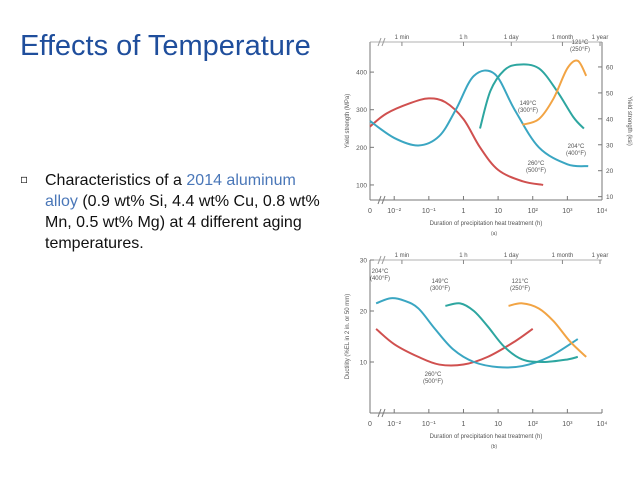 The height and width of the screenshot is (479, 638). Describe the element at coordinates (116, 180) in the screenshot. I see `bullet-text-part1: Characteristics of a` at that location.